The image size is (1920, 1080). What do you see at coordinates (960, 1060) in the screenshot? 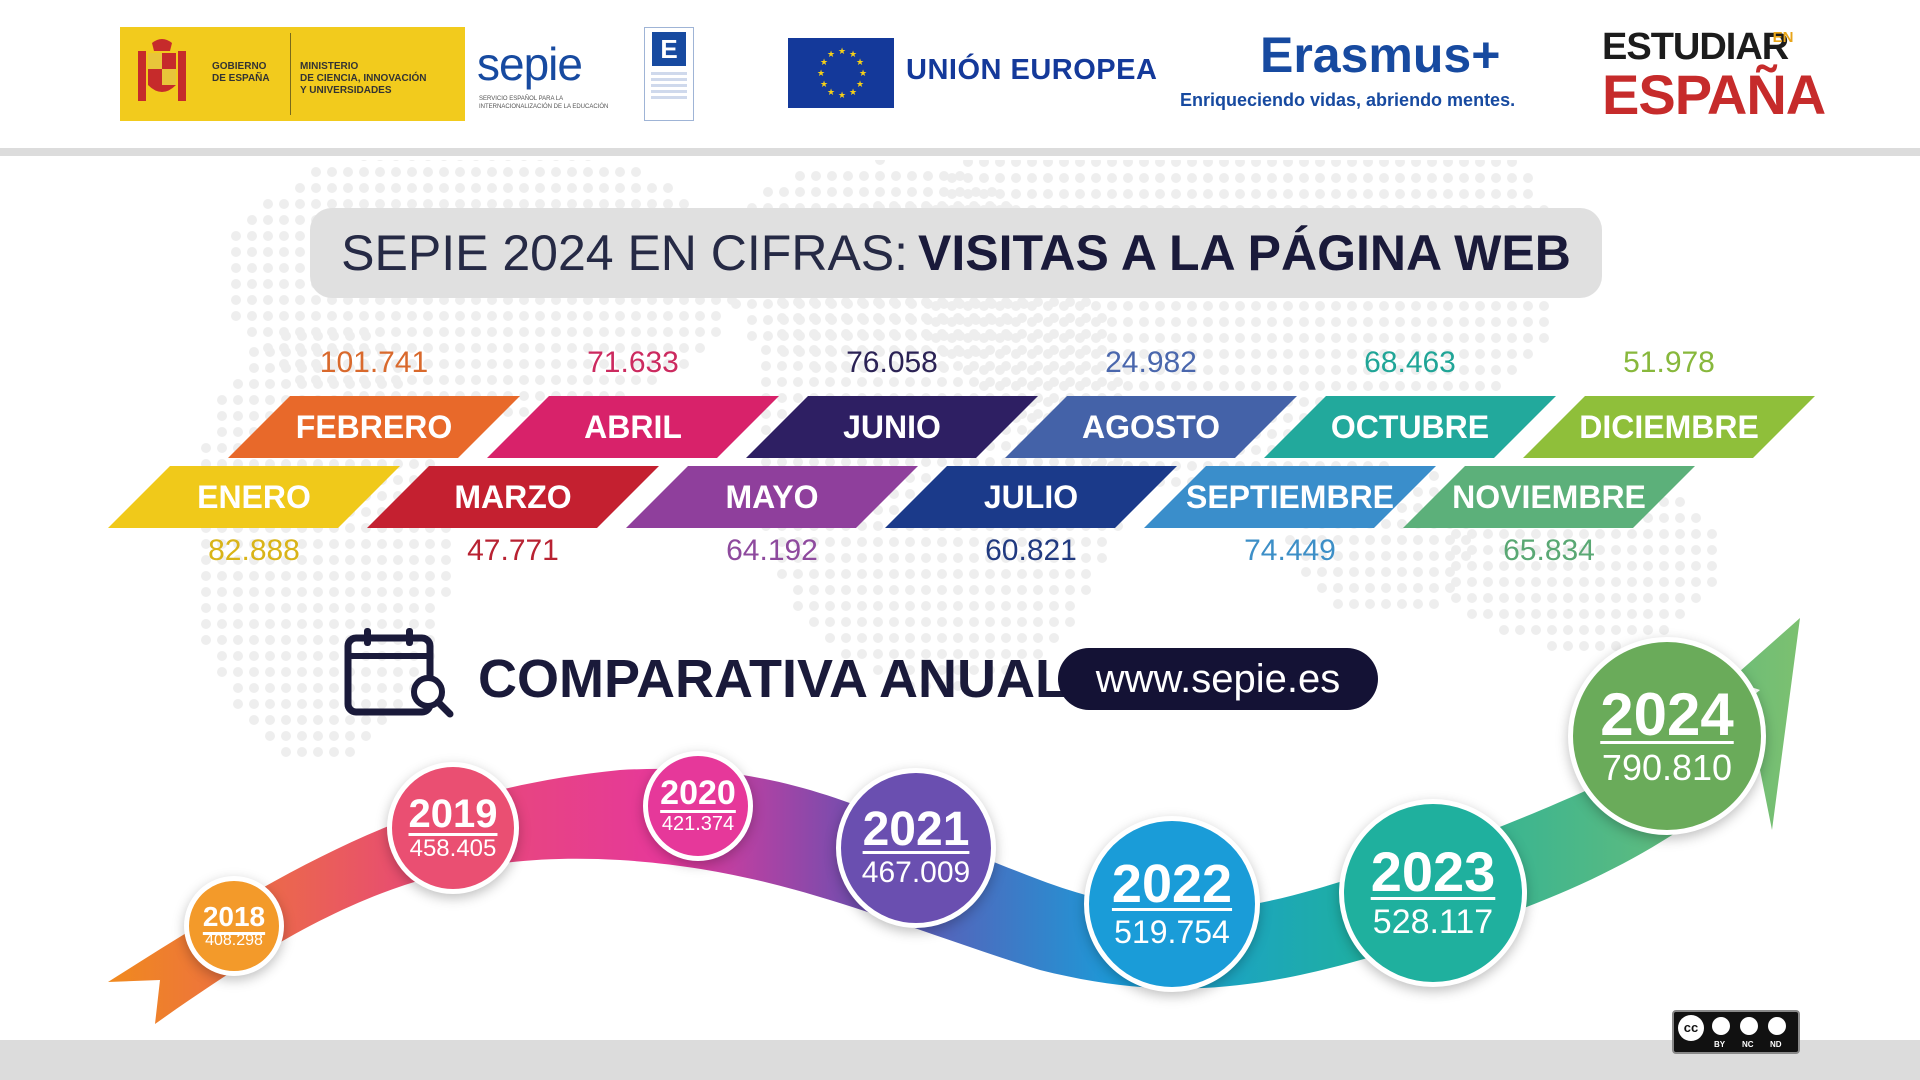
I see `footer-bar` at bounding box center [960, 1060].